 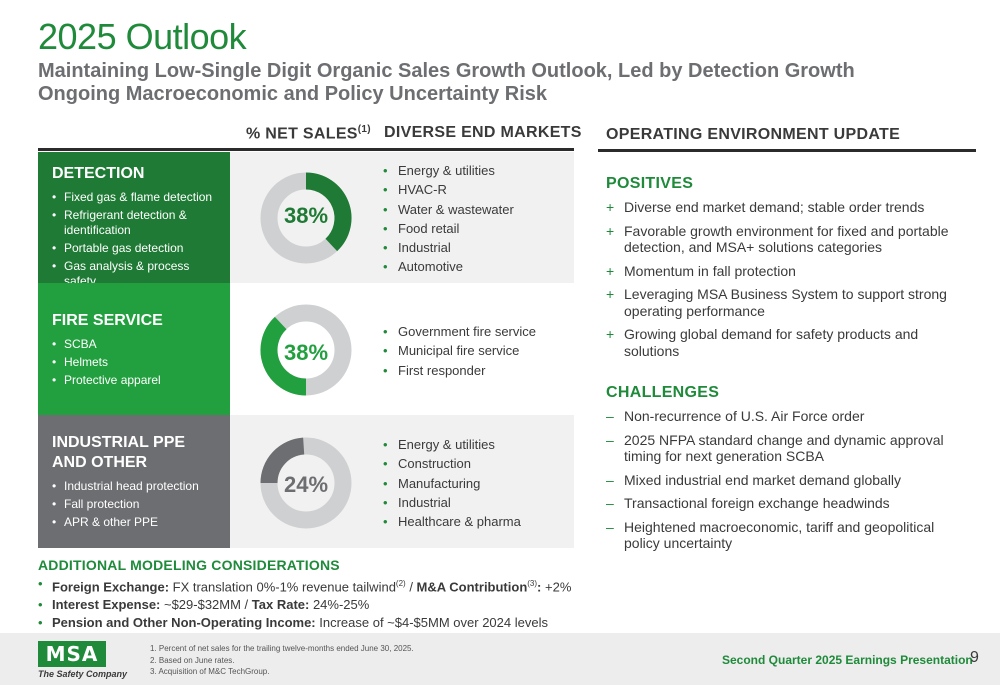 I want to click on page-title: 2025 Outlook, so click(x=142, y=36).